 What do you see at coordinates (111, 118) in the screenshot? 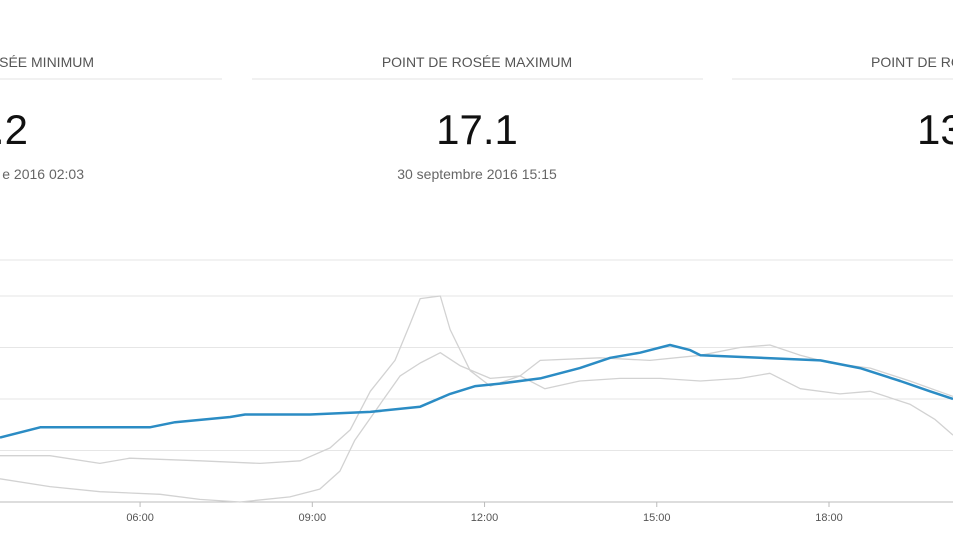
I see `panel: SÉE MINIMUM .2 e 2016 02:03` at bounding box center [111, 118].